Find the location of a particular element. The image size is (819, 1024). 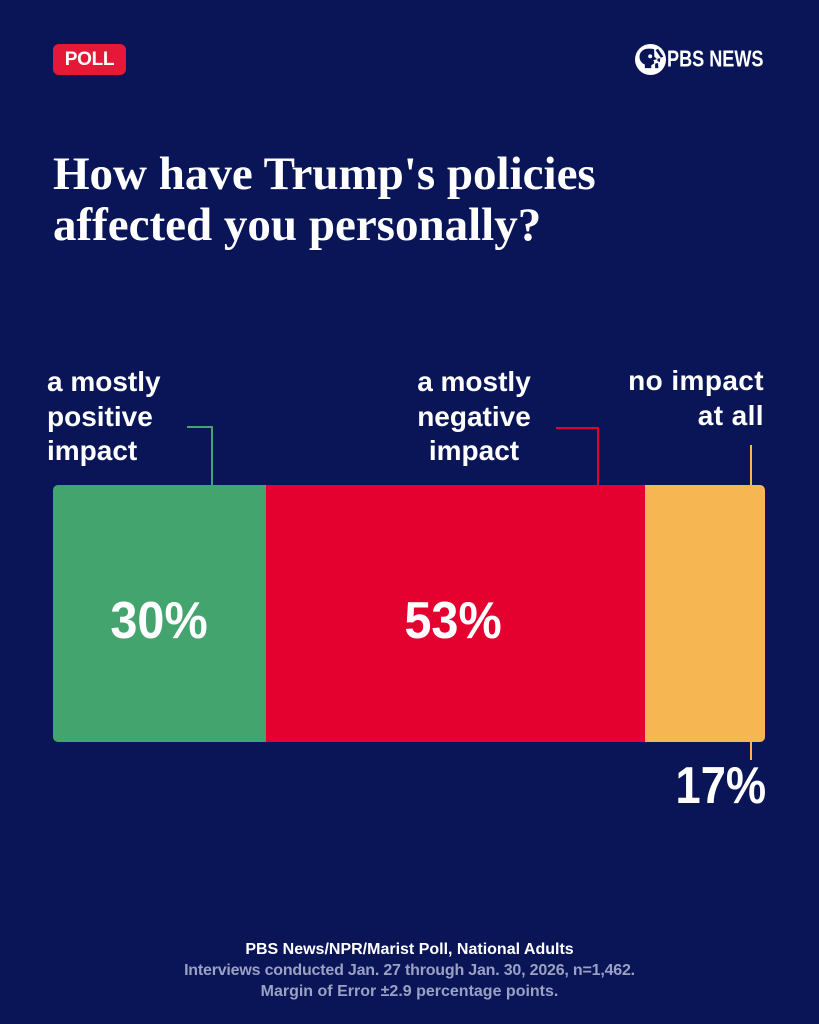

svg-text: PBS NEWS is located at coordinates (715, 59).